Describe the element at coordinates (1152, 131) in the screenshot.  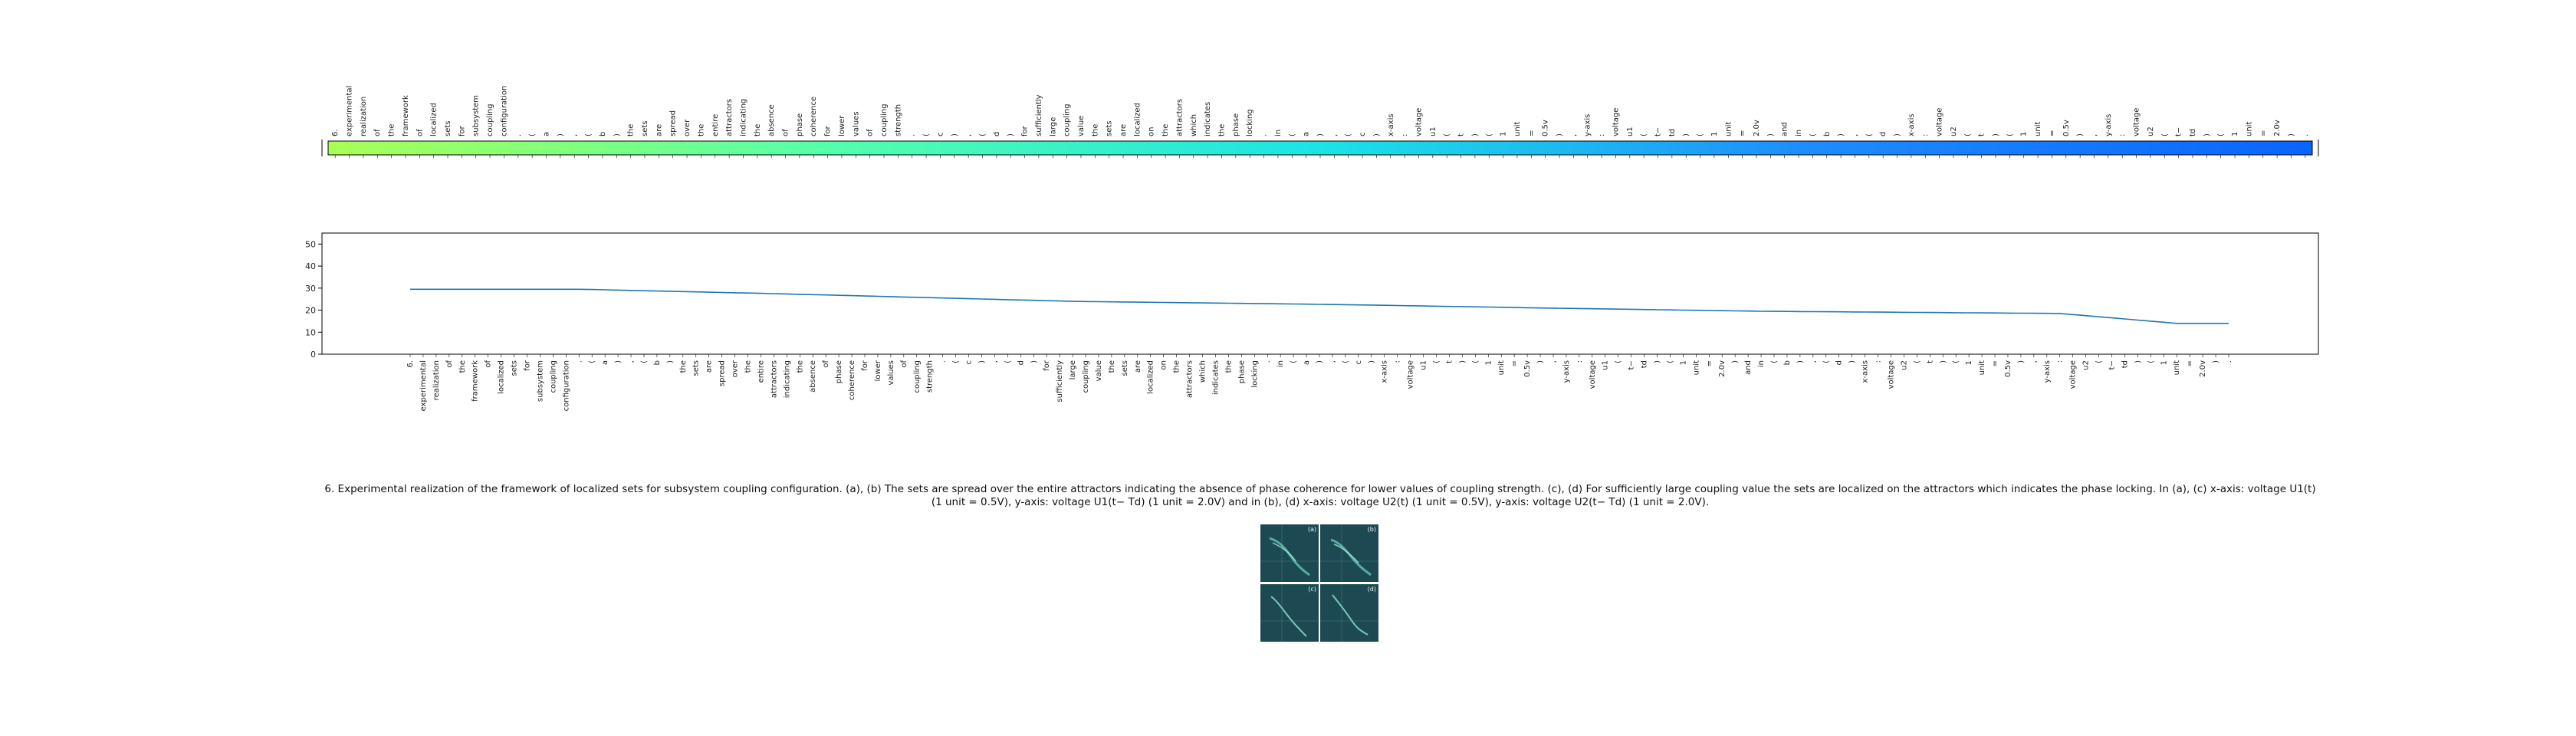
I see `heatmap-token-label: on` at that location.